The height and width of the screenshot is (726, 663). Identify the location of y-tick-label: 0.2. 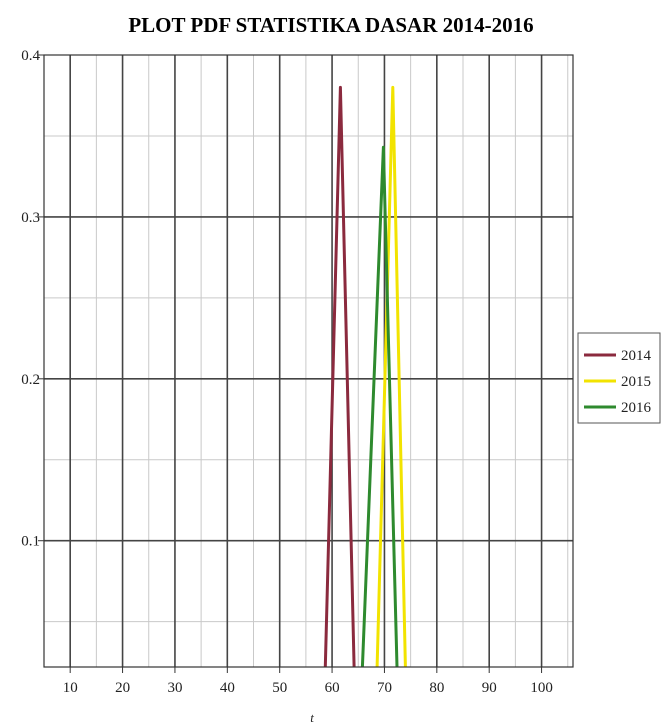
(30, 380).